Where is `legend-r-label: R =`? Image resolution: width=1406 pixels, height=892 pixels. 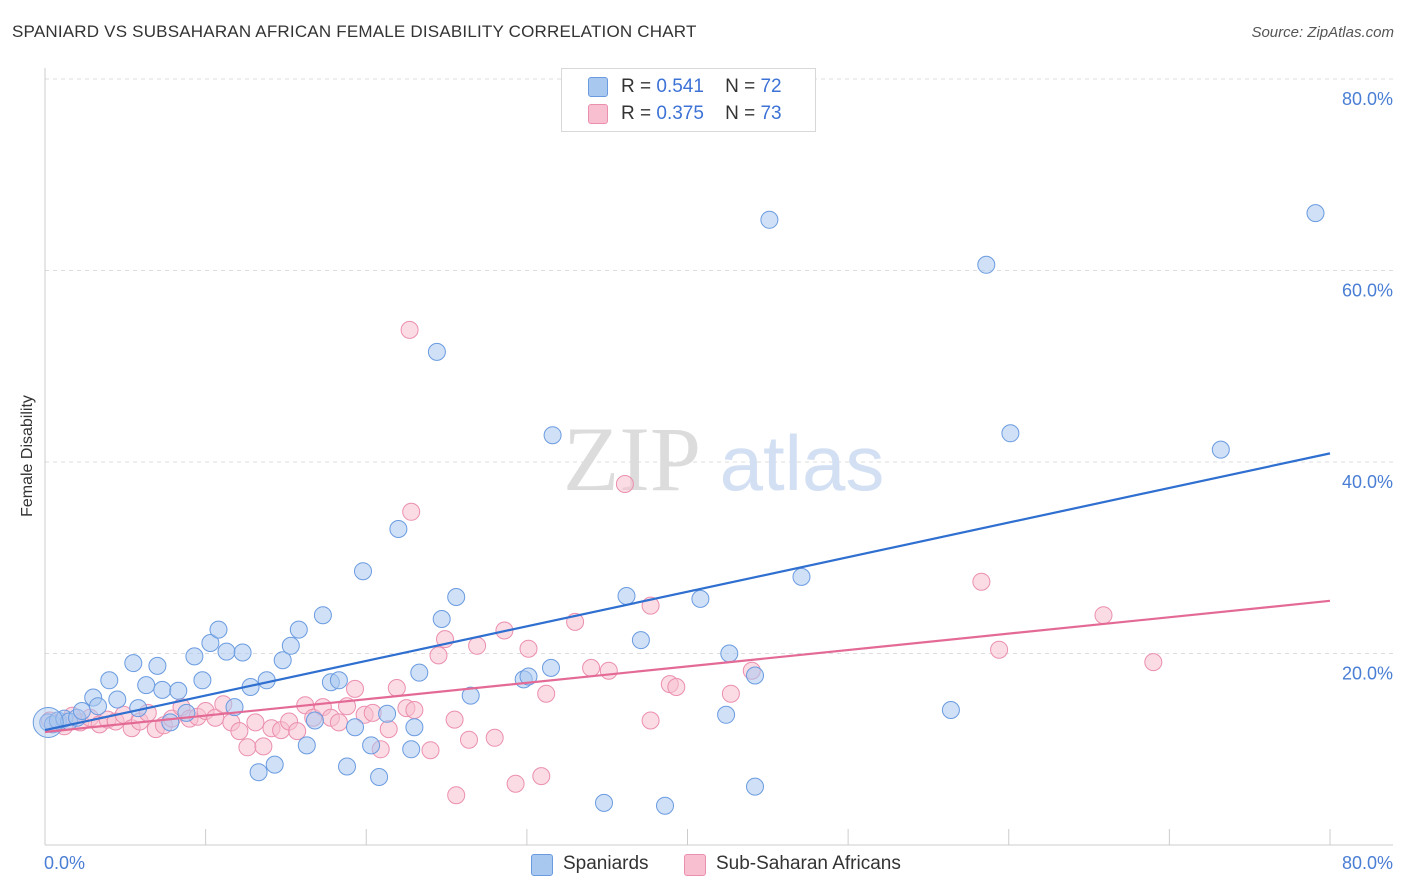 legend-r-label: R = is located at coordinates (636, 86).